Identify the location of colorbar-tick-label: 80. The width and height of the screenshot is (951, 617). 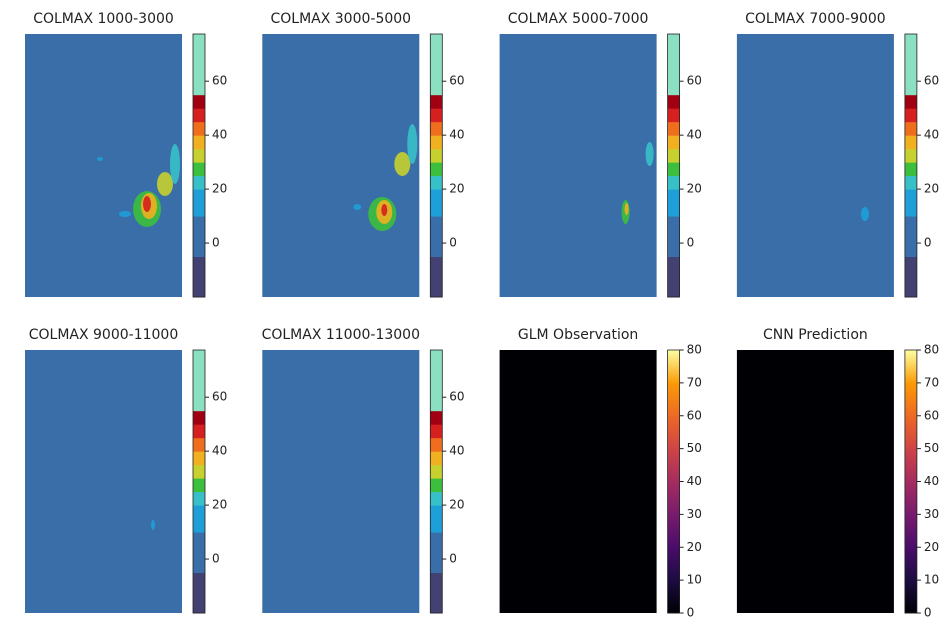
(931, 350).